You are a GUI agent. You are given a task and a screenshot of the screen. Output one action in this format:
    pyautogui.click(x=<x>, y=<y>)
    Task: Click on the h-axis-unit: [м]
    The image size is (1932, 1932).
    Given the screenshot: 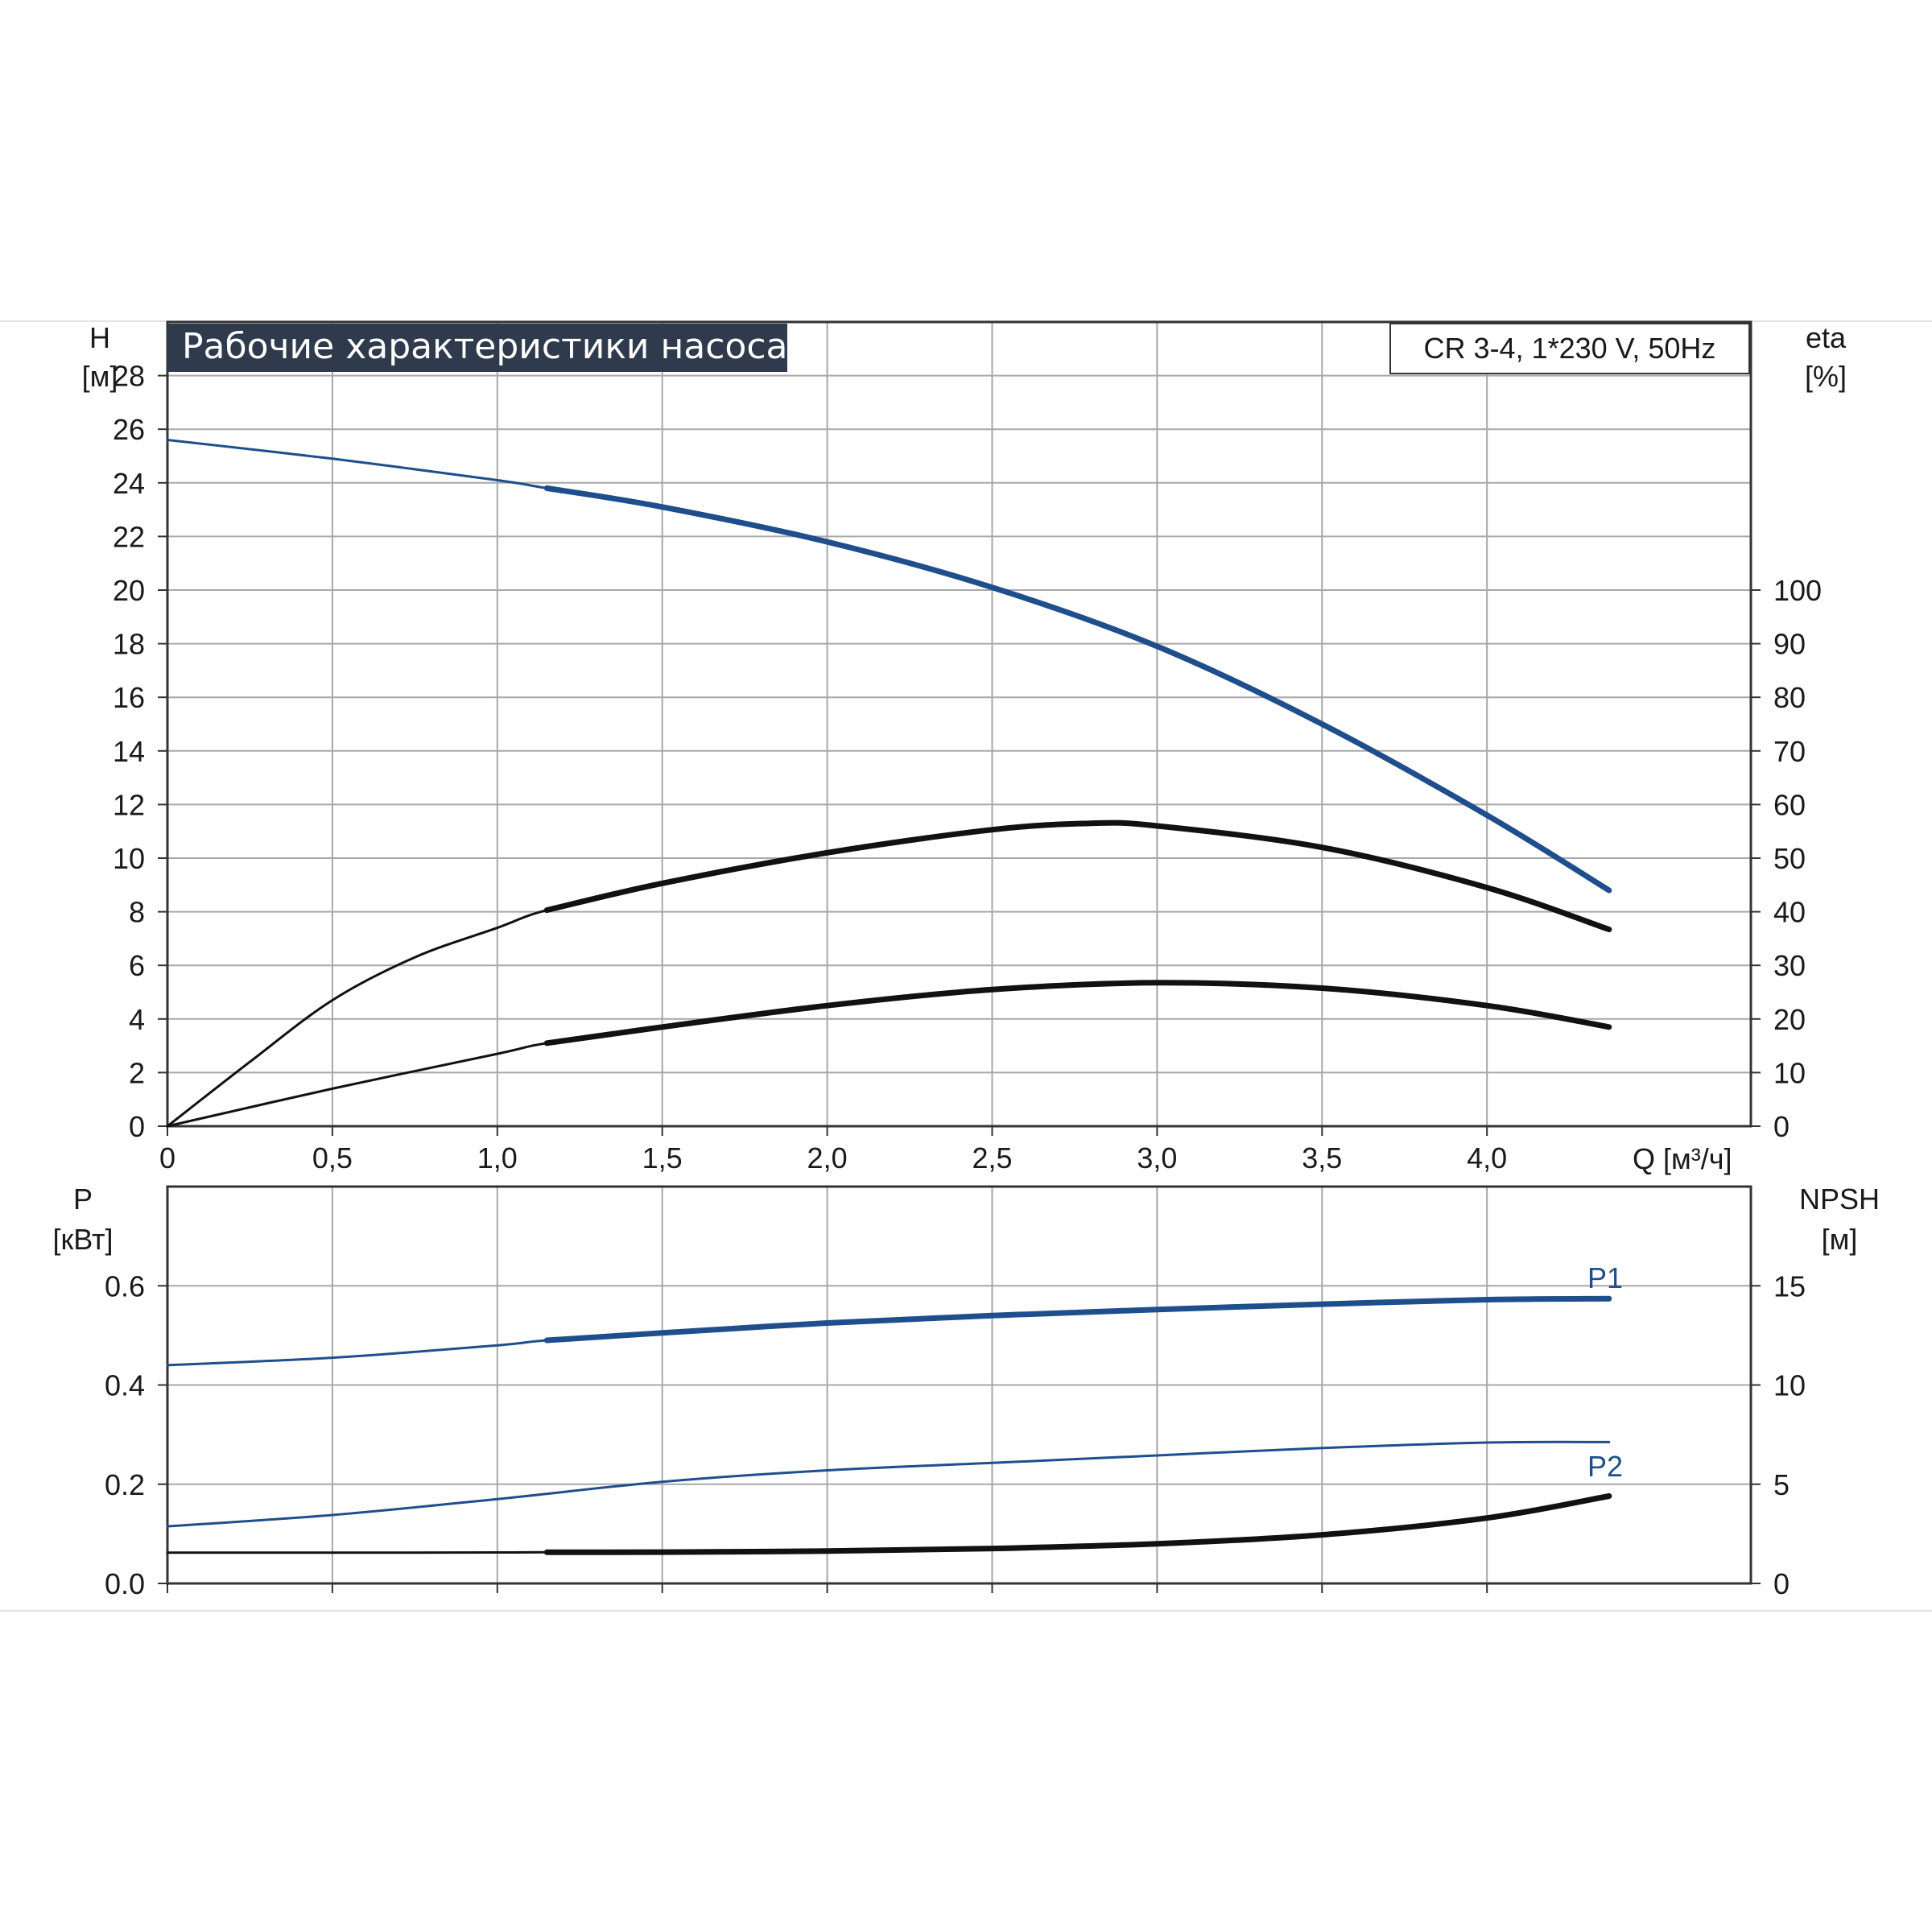 What is the action you would take?
    pyautogui.click(x=100, y=376)
    